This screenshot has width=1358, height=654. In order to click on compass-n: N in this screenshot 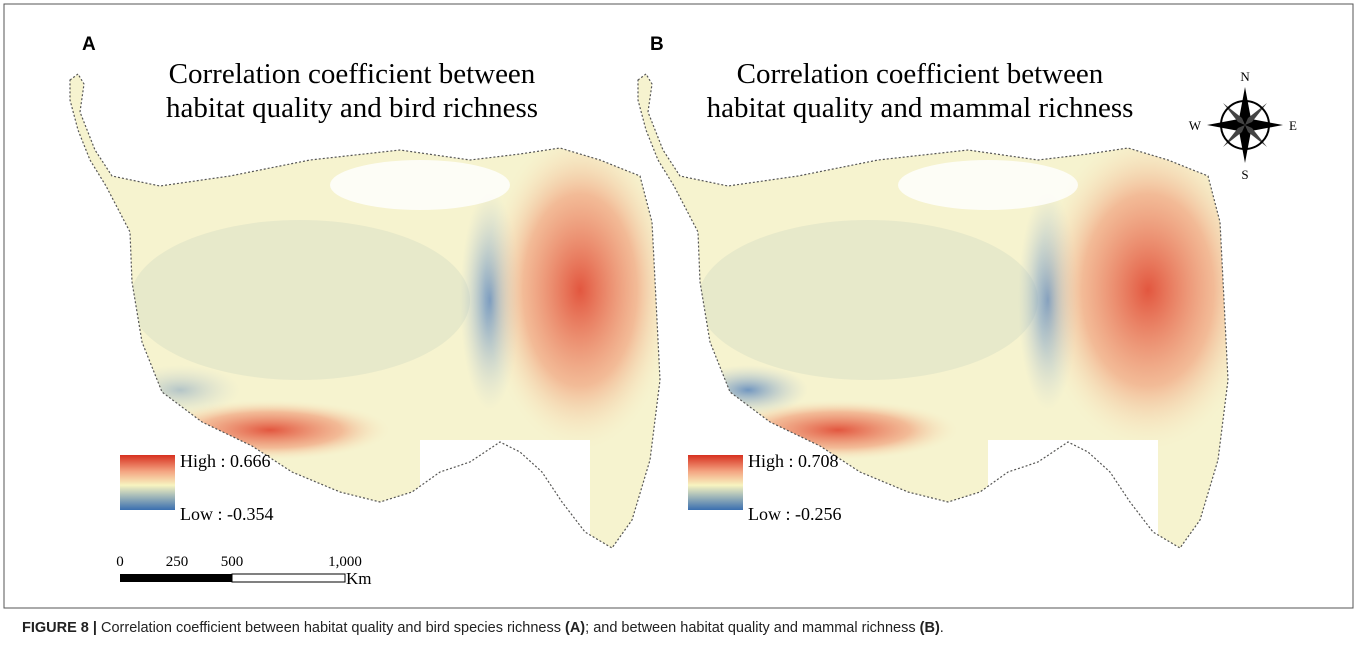, I will do `click(1245, 76)`.